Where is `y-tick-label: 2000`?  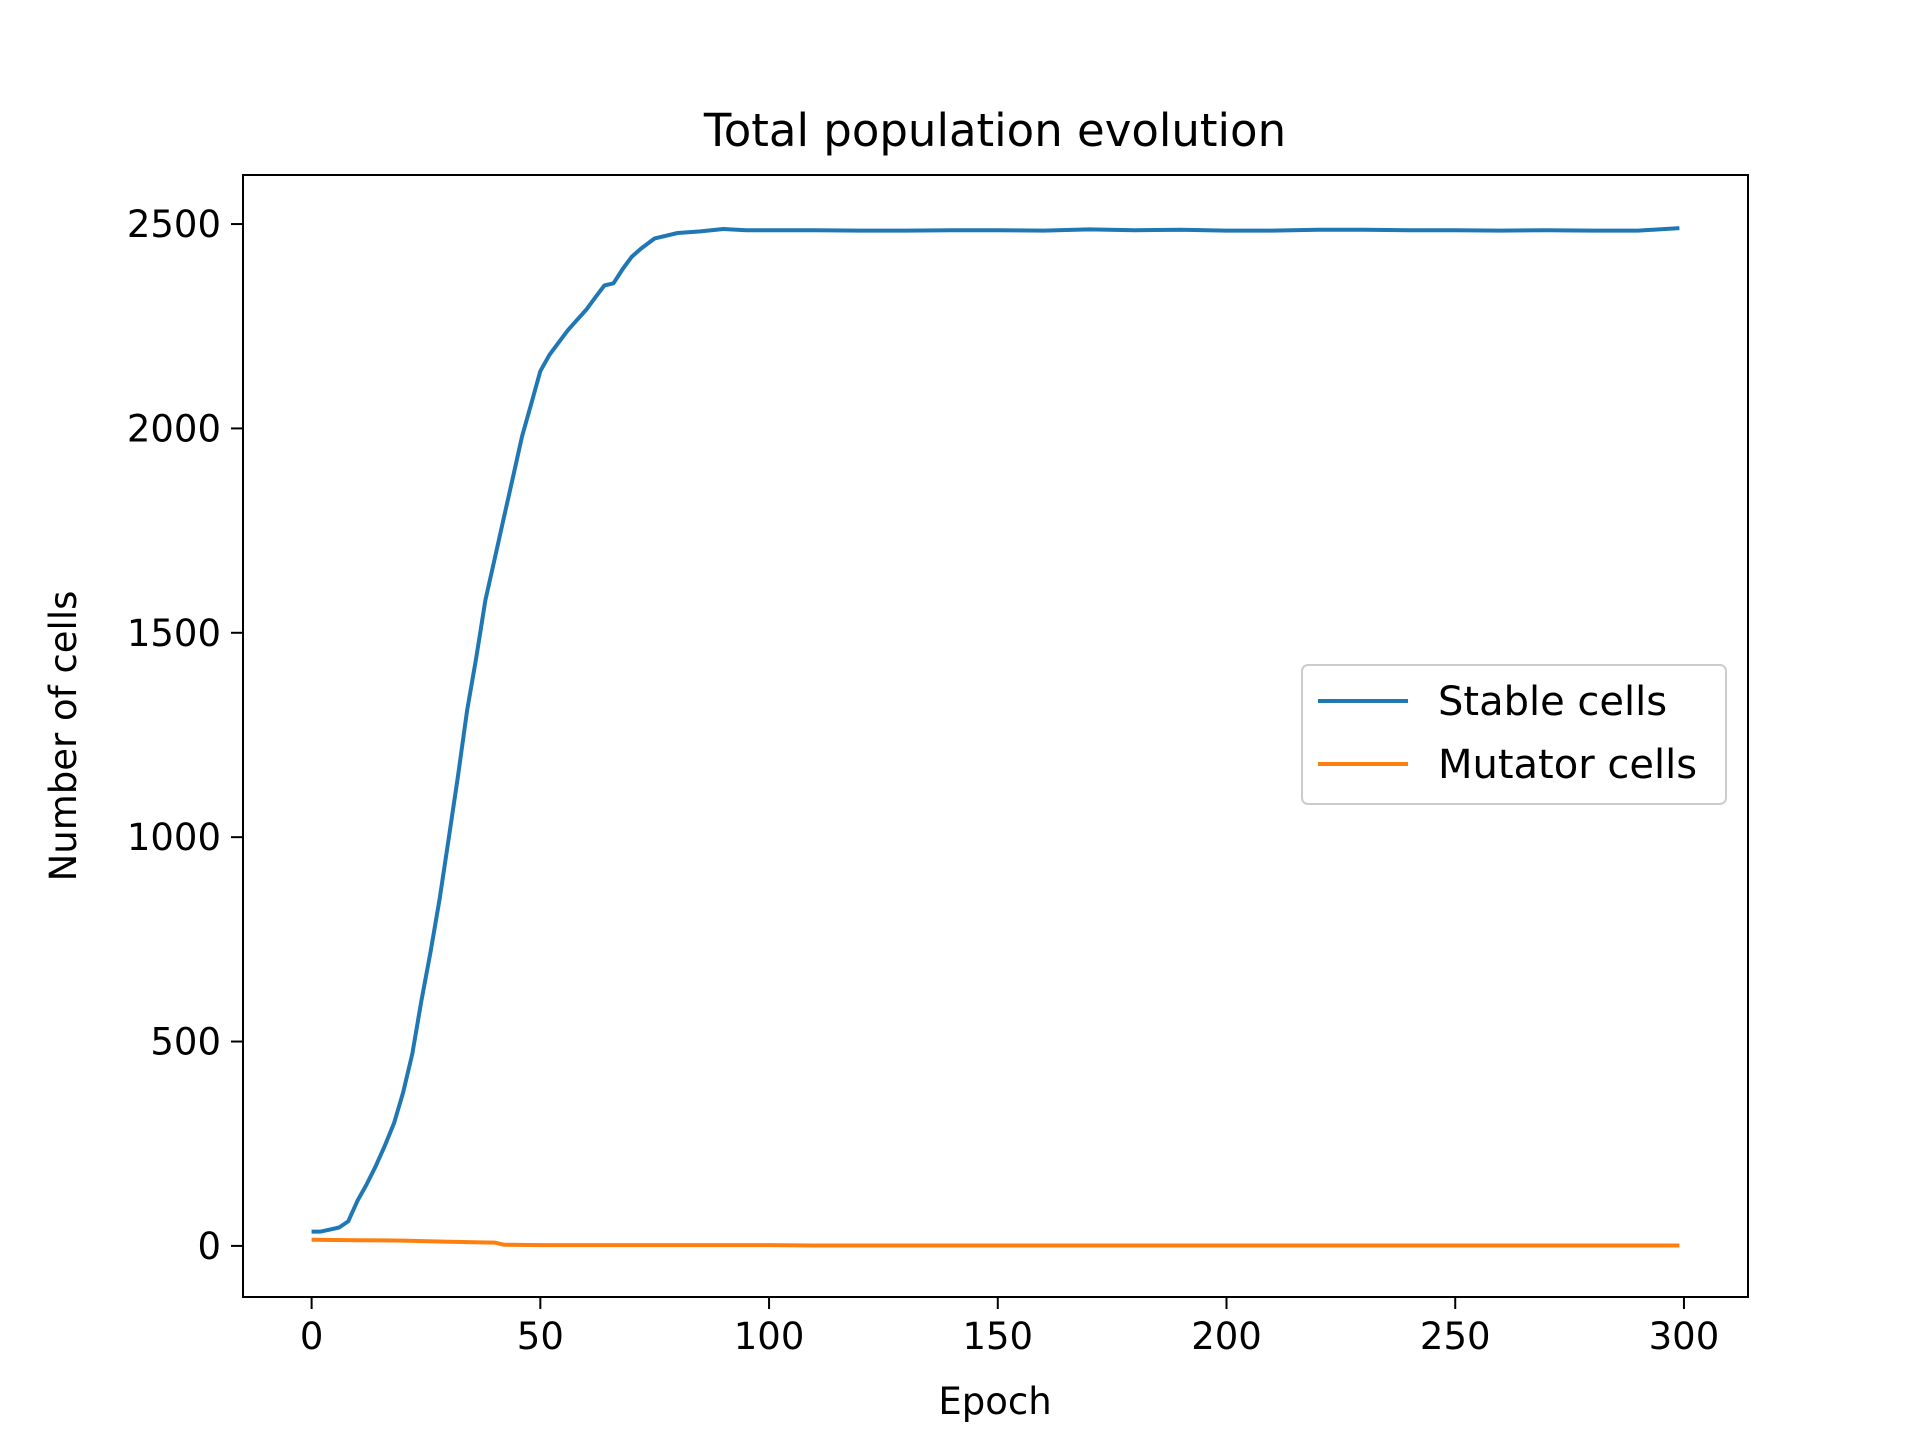 y-tick-label: 2000 is located at coordinates (174, 428).